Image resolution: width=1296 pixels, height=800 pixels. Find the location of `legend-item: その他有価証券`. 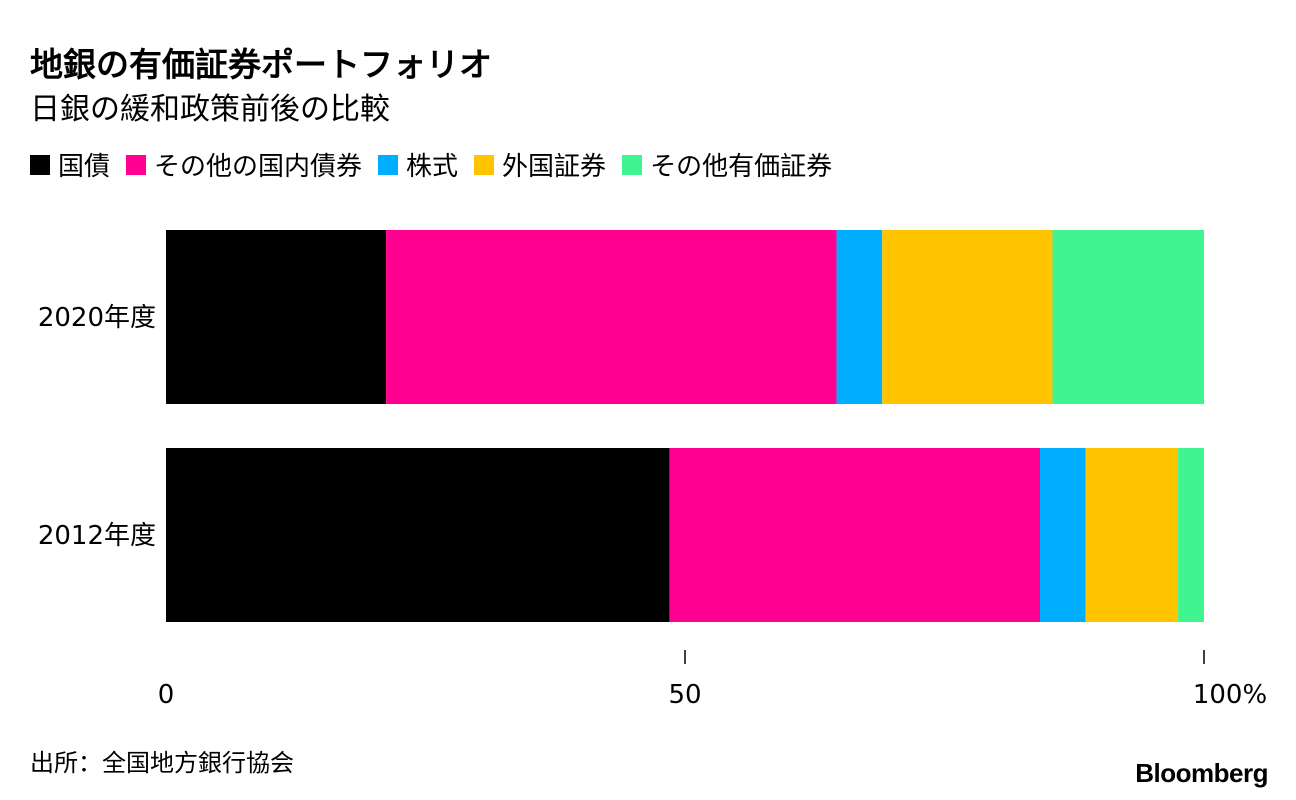

legend-item: その他有価証券 is located at coordinates (727, 164).